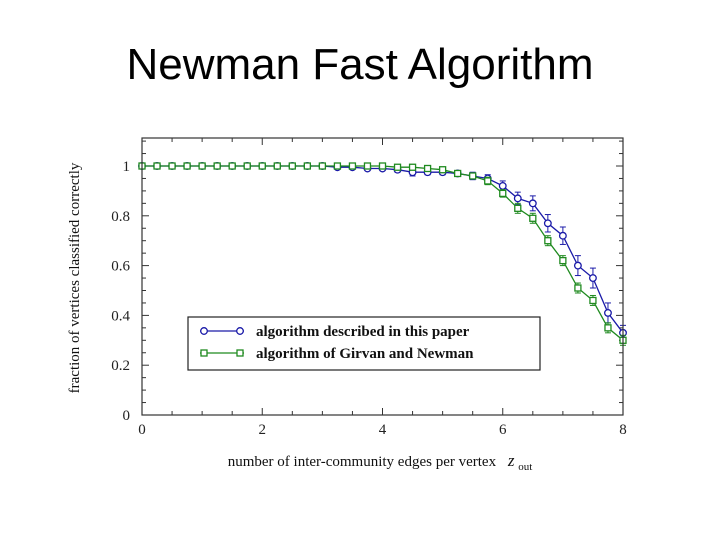  I want to click on x-axis-symbol: z, so click(511, 460).